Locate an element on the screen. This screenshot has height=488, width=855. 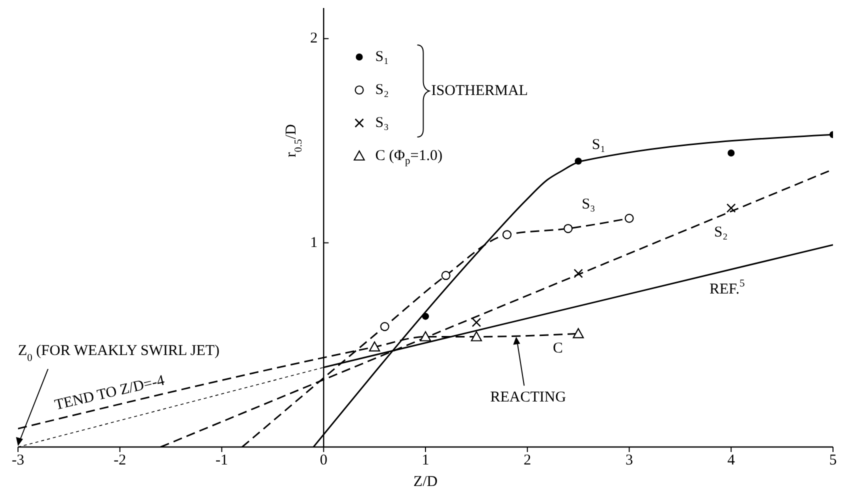
x-axis-title: Z/D is located at coordinates (425, 481).